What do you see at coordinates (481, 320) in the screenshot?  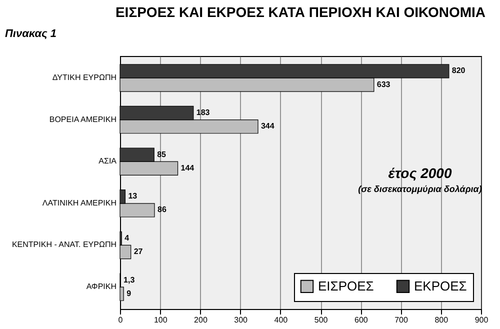 I see `x-tick-label: 900` at bounding box center [481, 320].